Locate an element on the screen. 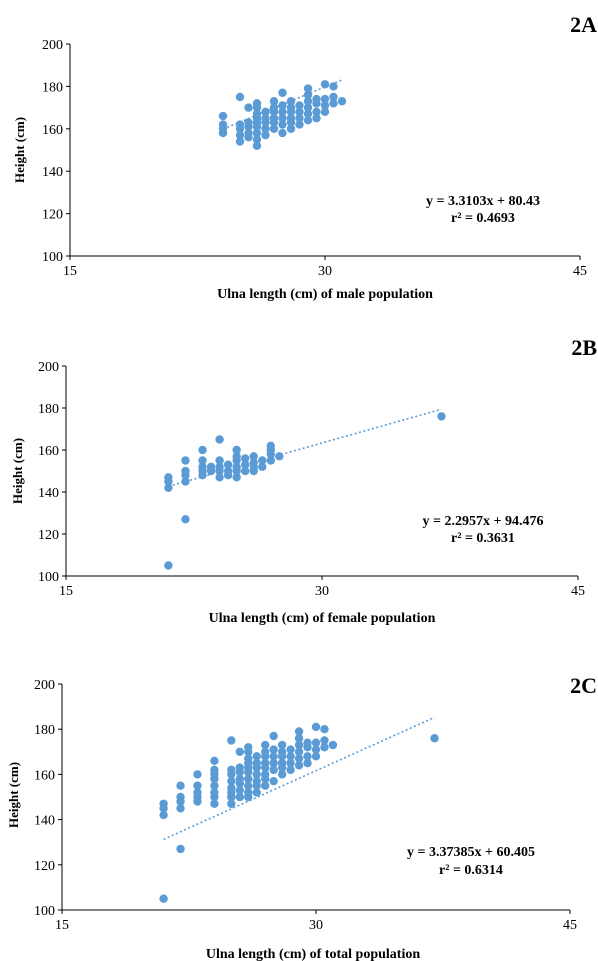 The height and width of the screenshot is (961, 598). x-axis-label: Ulna length (cm) of female population is located at coordinates (322, 618).